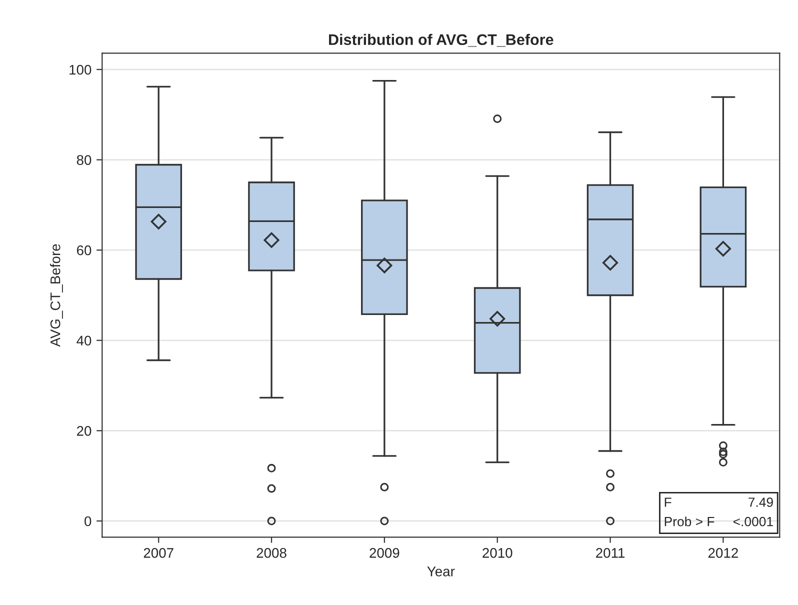 The width and height of the screenshot is (798, 605). What do you see at coordinates (88, 521) in the screenshot?
I see `y-tick-label: 0` at bounding box center [88, 521].